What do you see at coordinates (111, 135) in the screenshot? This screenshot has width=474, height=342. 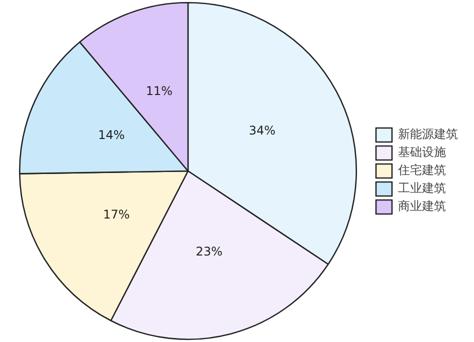 I see `data-label: 14%` at bounding box center [111, 135].